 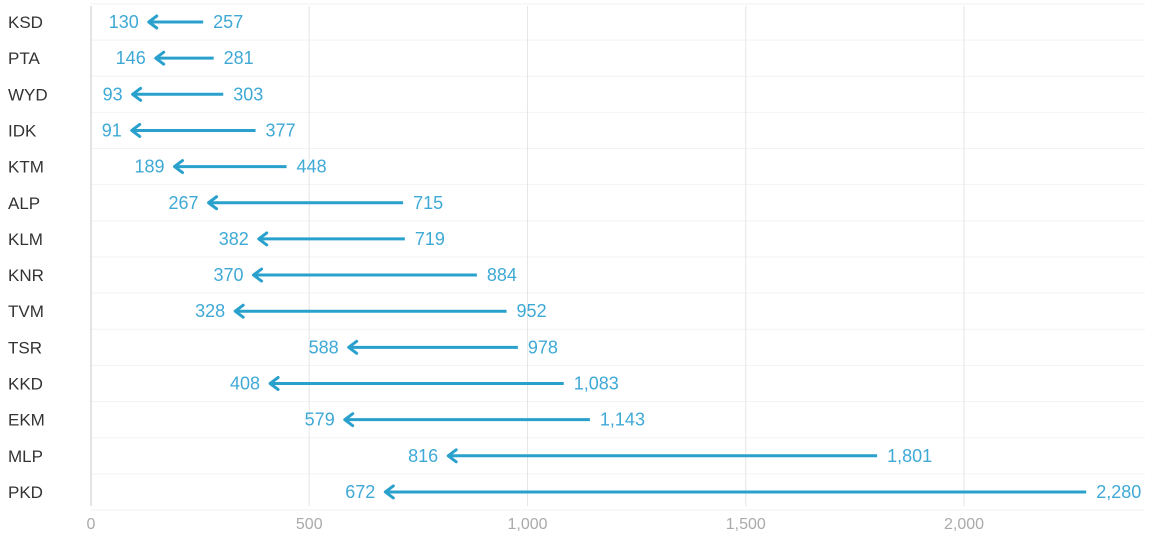 I want to click on chart-row: KSD 257 130, so click(x=125, y=22).